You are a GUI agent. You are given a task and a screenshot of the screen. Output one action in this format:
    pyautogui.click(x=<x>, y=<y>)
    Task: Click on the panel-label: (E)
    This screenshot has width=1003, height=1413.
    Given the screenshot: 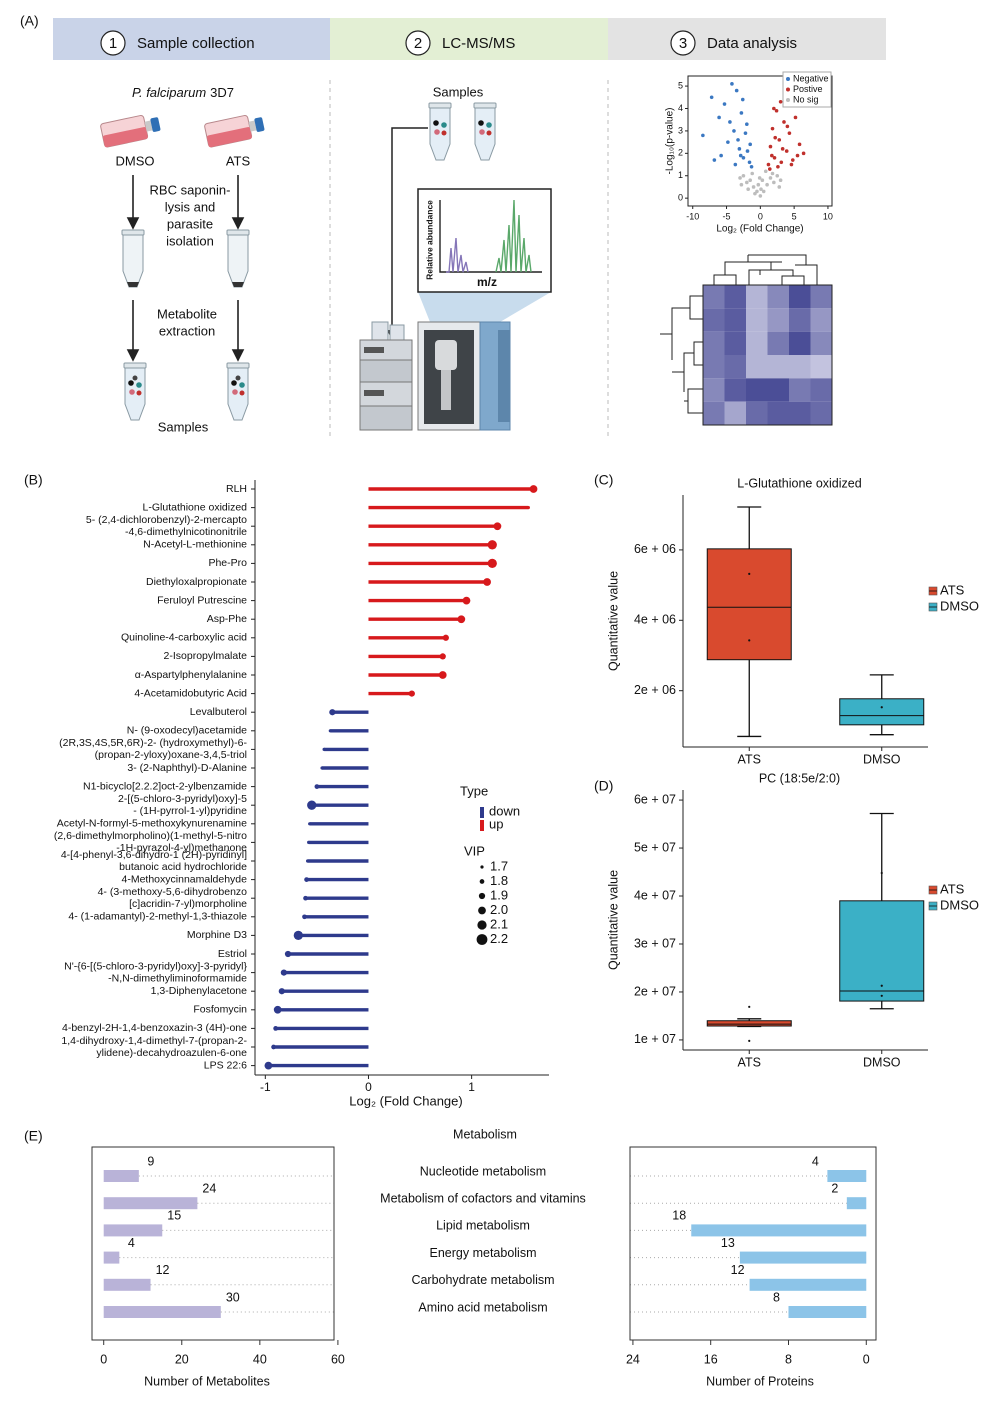 What is the action you would take?
    pyautogui.click(x=33, y=1136)
    